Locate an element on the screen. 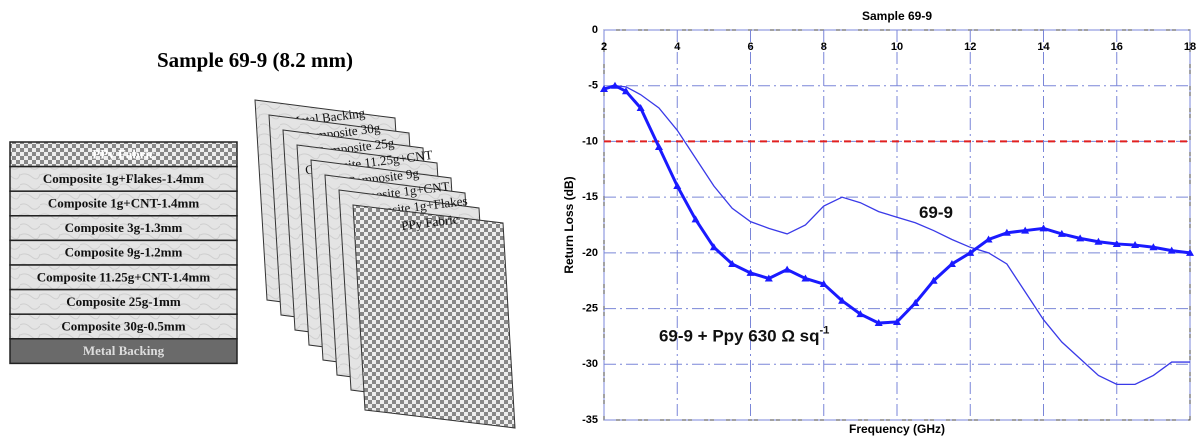 This screenshot has height=437, width=1197. annotation: 69-9 is located at coordinates (936, 212).